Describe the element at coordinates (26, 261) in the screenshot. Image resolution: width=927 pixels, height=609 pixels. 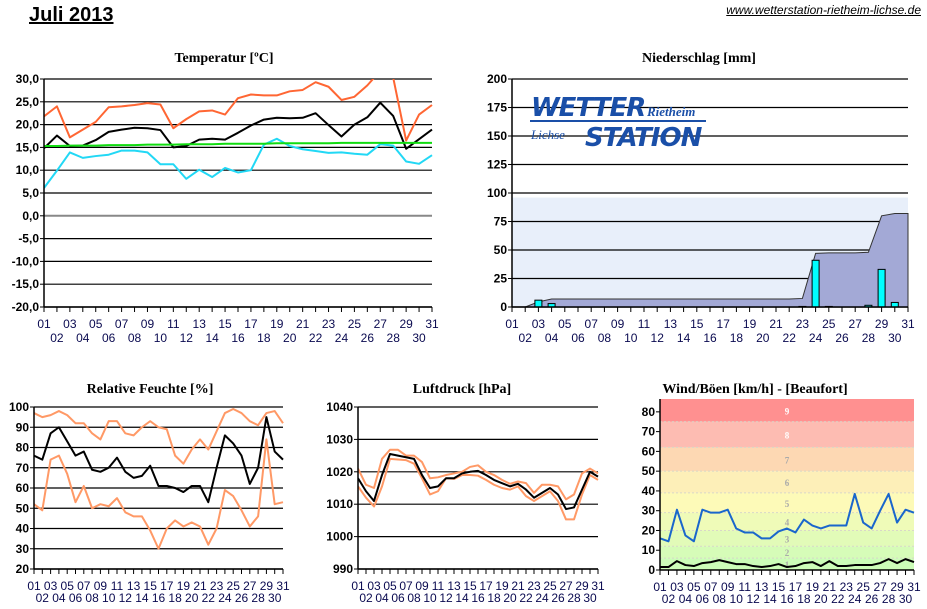
I see `y-tick-label: -10,0` at that location.